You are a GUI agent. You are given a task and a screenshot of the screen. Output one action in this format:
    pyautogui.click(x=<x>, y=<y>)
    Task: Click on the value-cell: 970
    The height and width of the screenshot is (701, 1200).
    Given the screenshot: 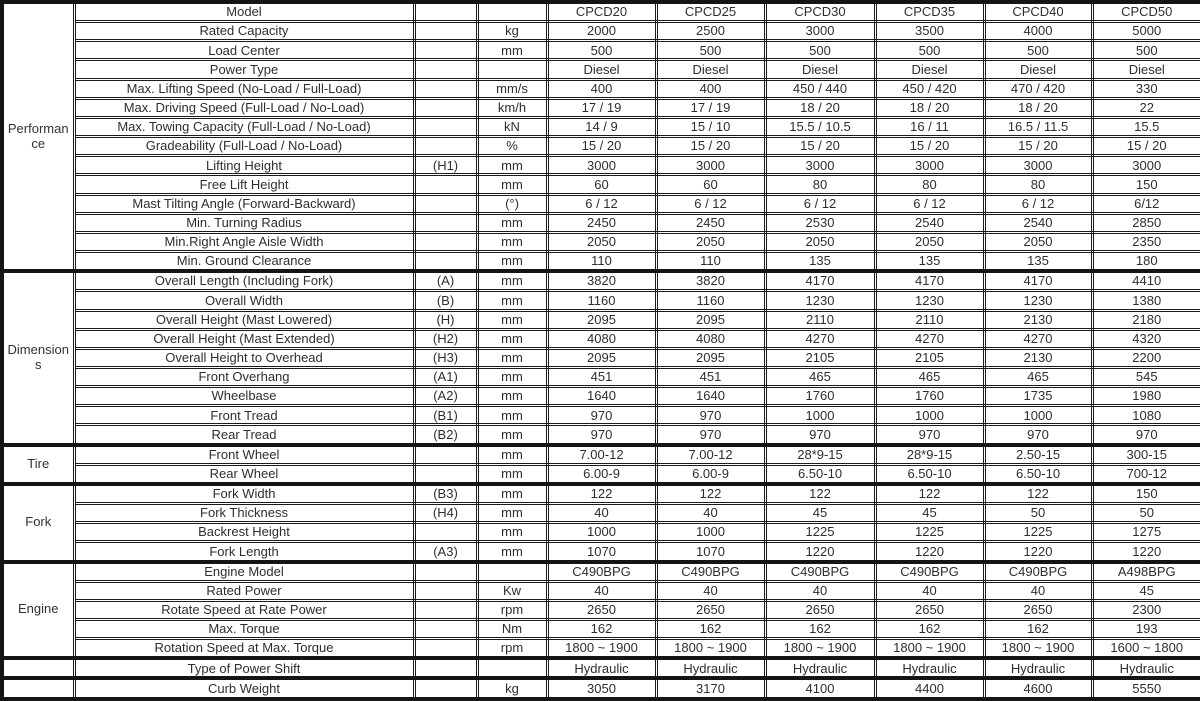 What is the action you would take?
    pyautogui.click(x=710, y=435)
    